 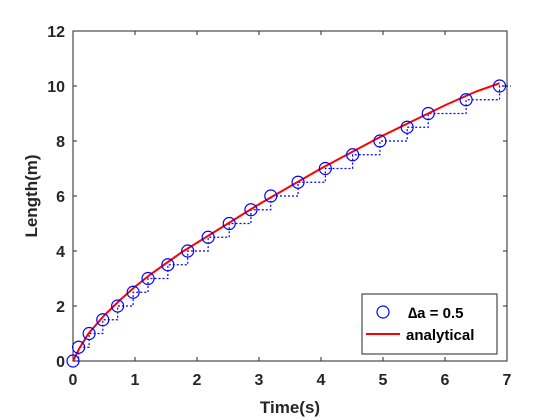 What do you see at coordinates (259, 380) in the screenshot?
I see `x-tick-label: 3` at bounding box center [259, 380].